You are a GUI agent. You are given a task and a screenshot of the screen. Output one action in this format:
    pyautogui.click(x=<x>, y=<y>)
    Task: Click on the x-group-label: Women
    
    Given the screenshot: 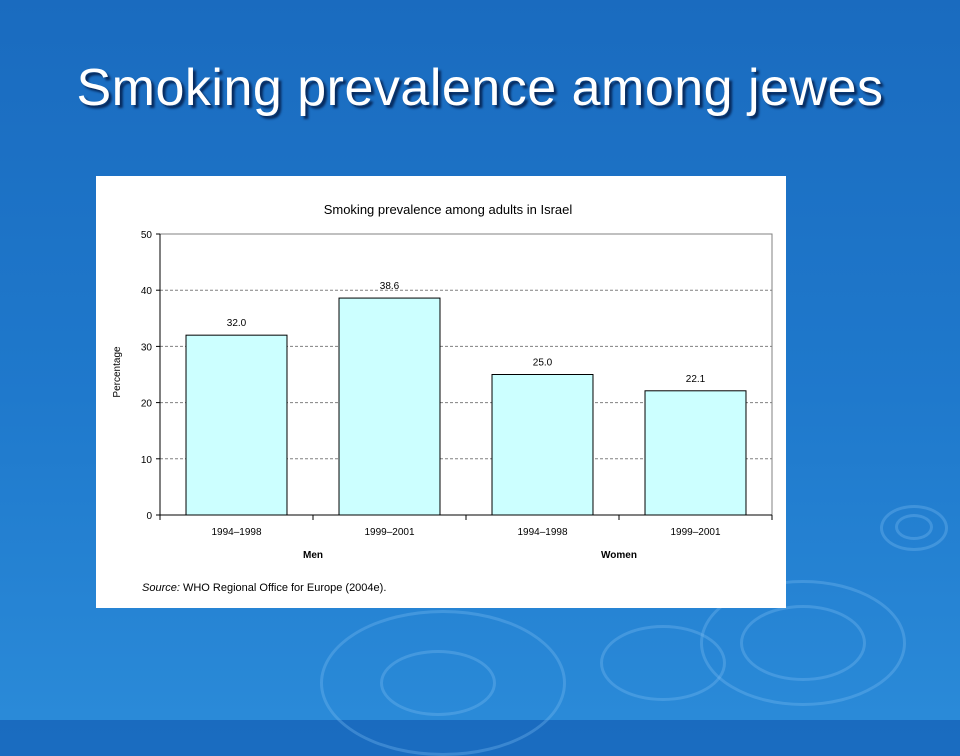 What is the action you would take?
    pyautogui.click(x=619, y=555)
    